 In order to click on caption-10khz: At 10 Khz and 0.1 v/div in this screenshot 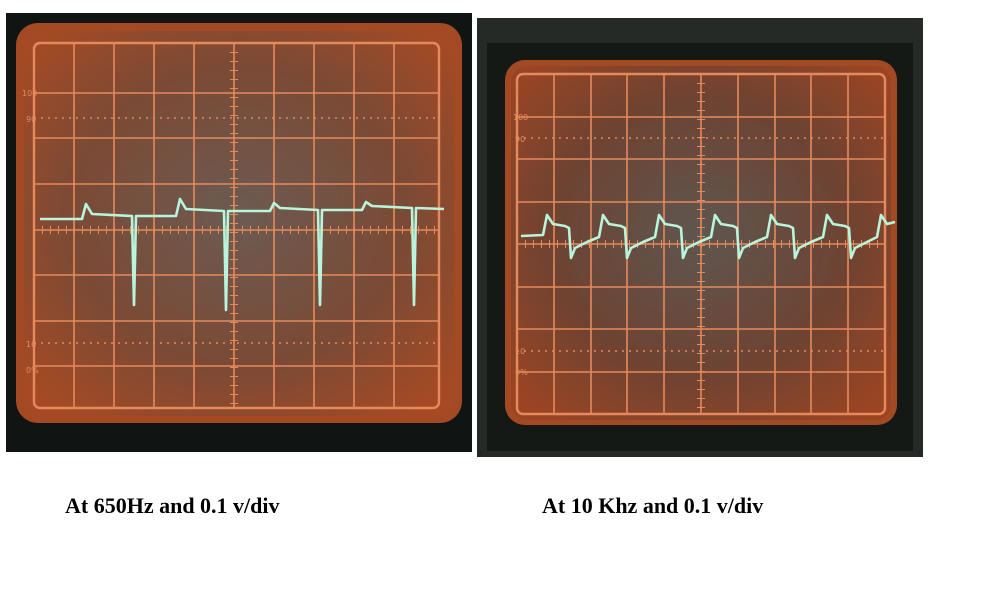, I will do `click(653, 505)`.